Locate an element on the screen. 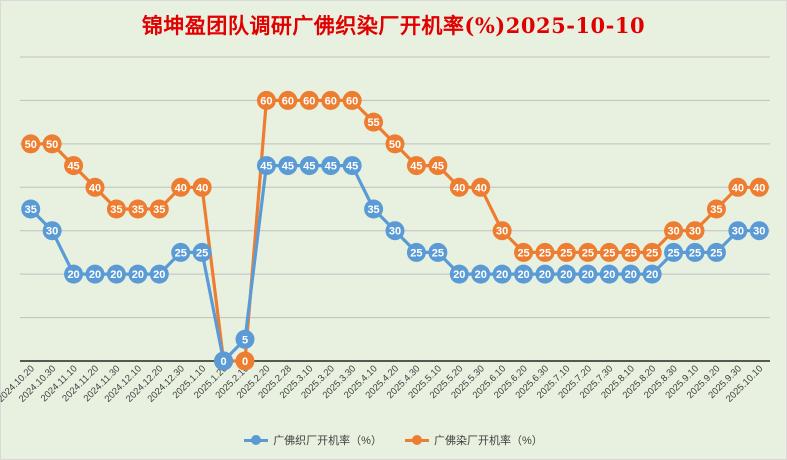  legend-label-dyeing: 广佛染厂开机率（%） is located at coordinates (488, 441).